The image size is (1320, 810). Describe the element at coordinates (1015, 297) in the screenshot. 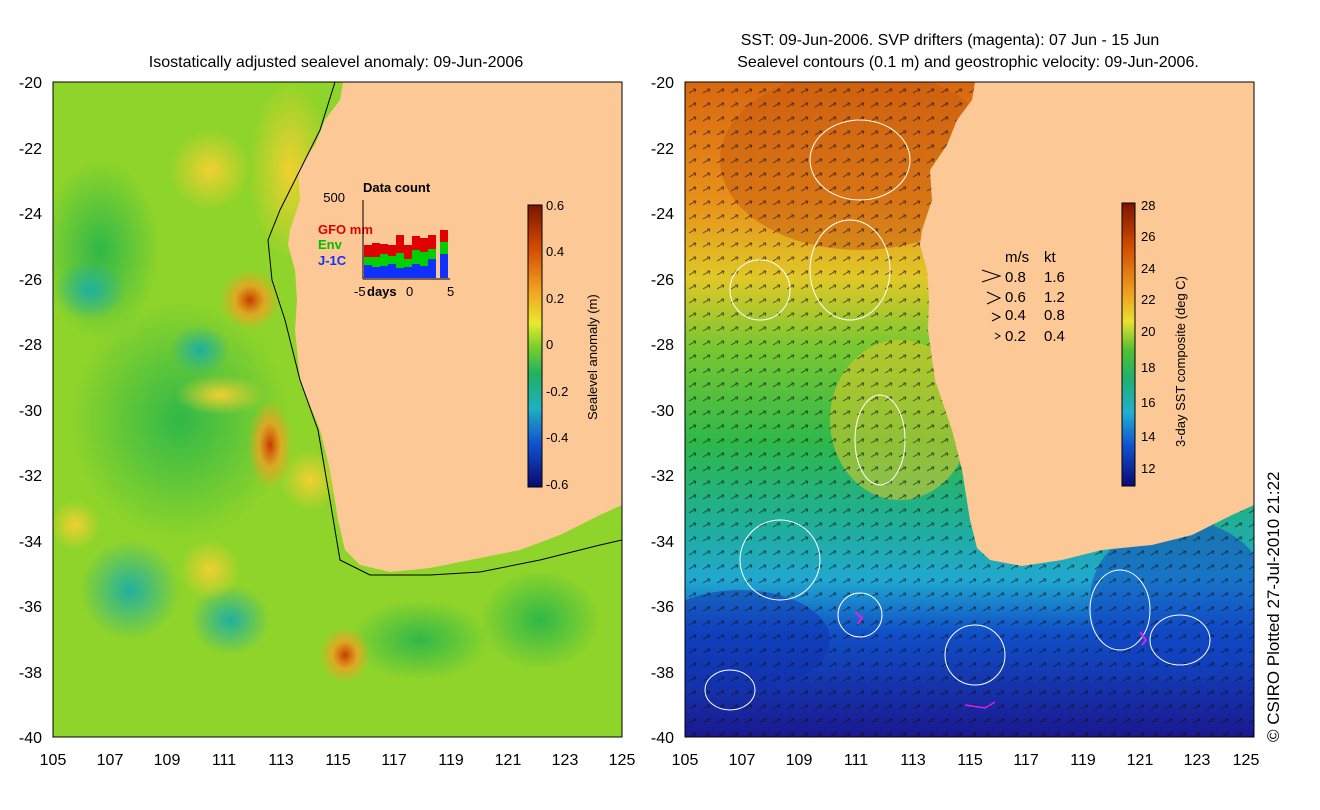

I see `legend-ms-value: 0.6` at that location.